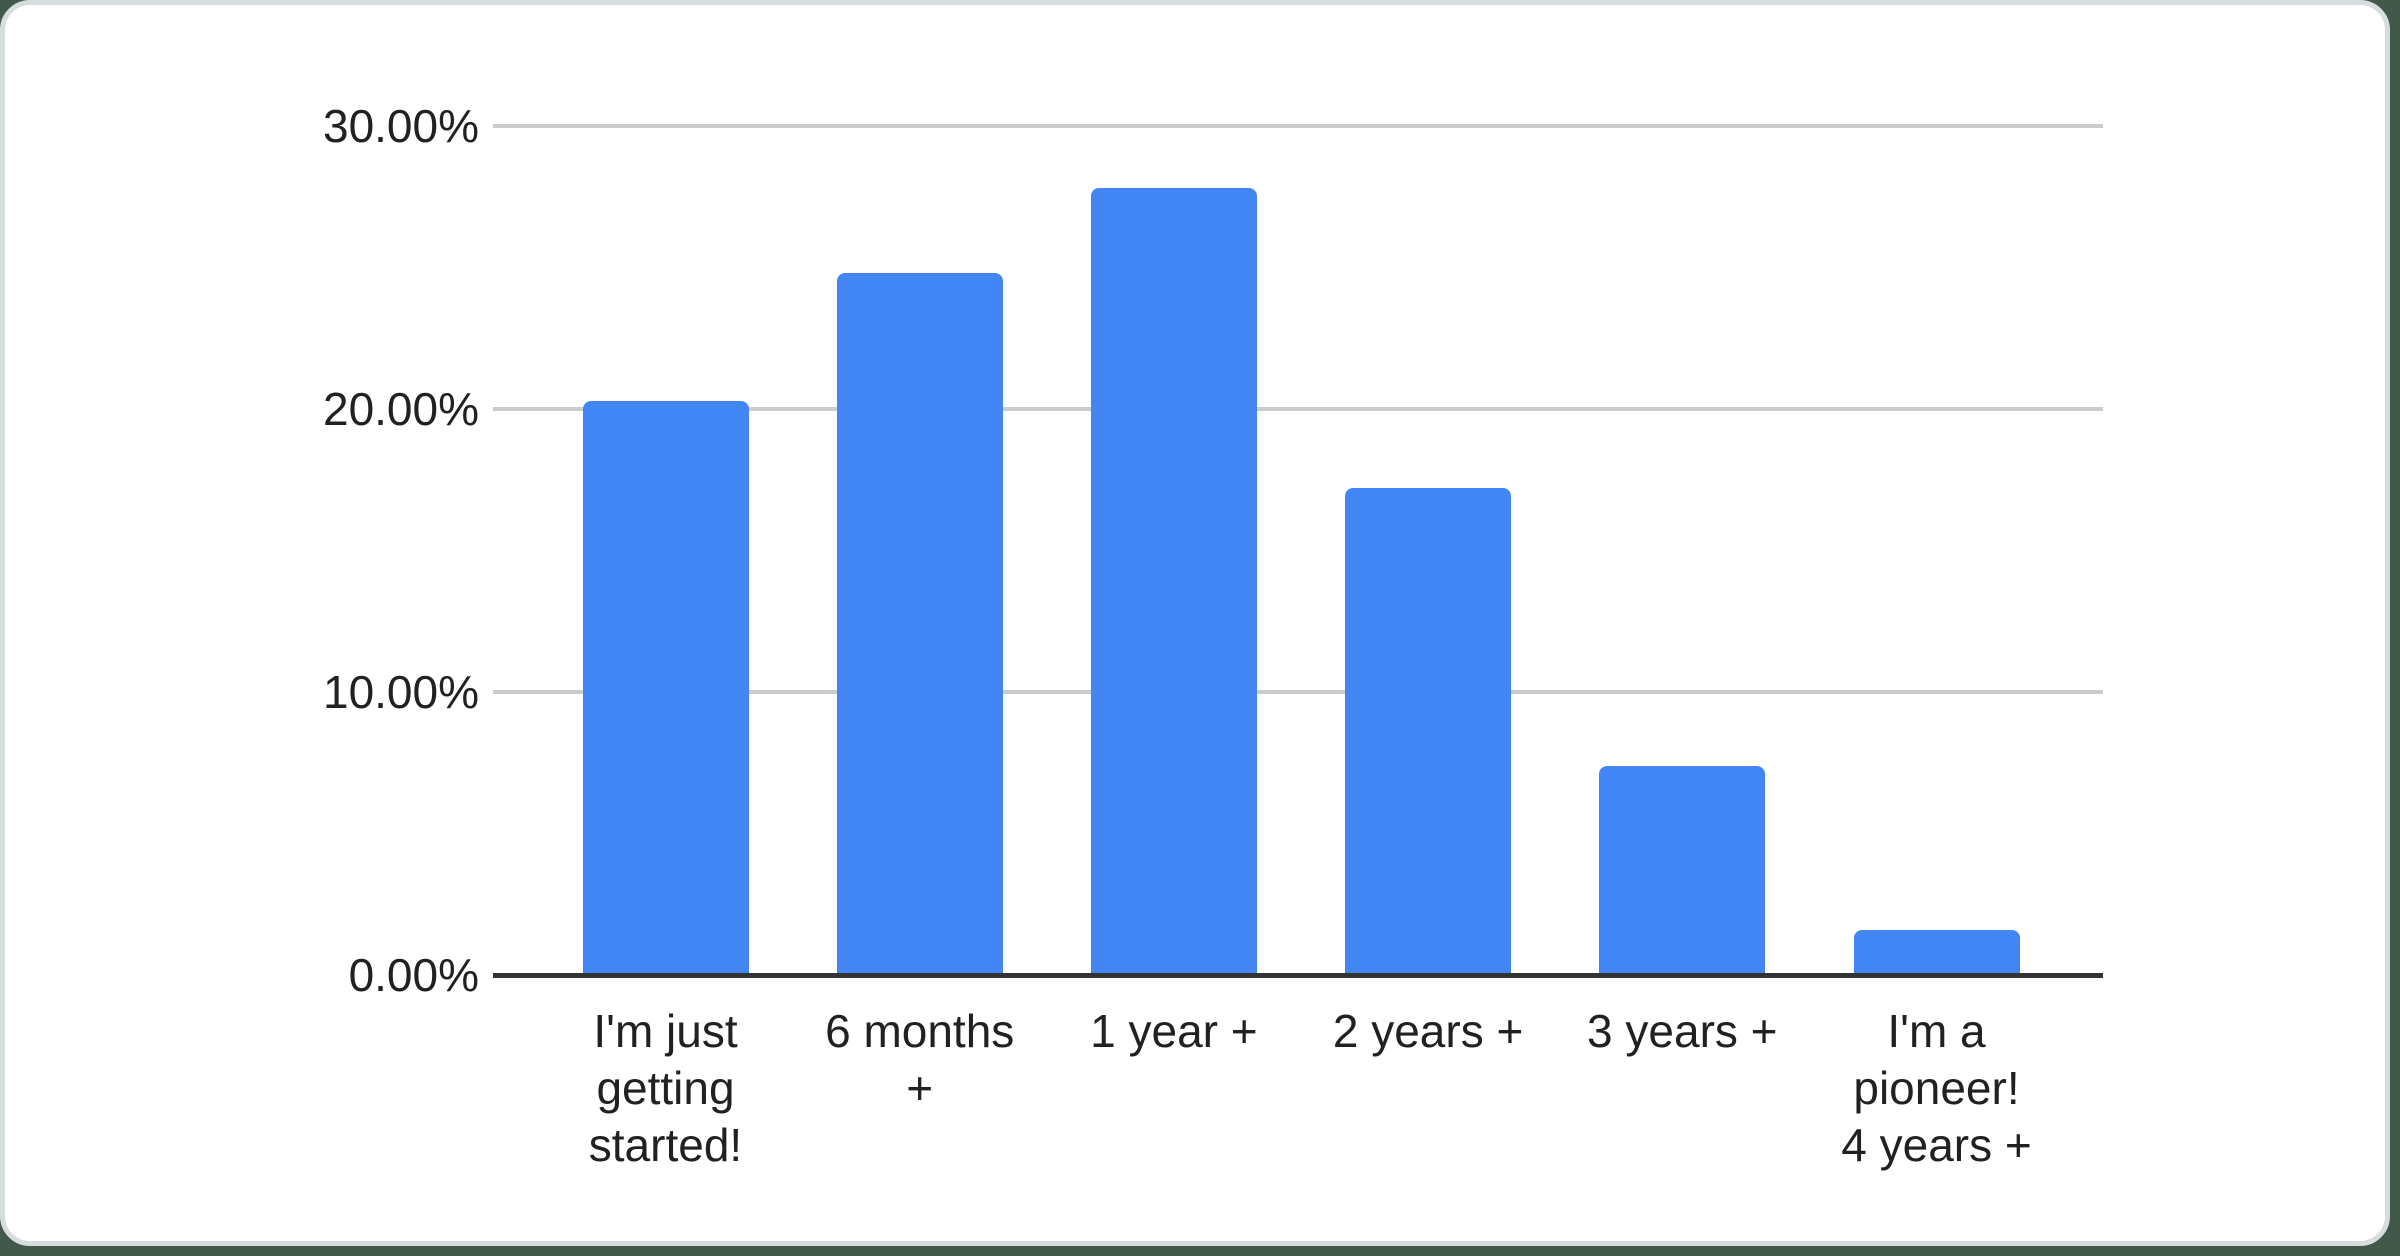 This screenshot has height=1256, width=2400. What do you see at coordinates (400, 692) in the screenshot?
I see `y-axis-tick-label: 10.00%` at bounding box center [400, 692].